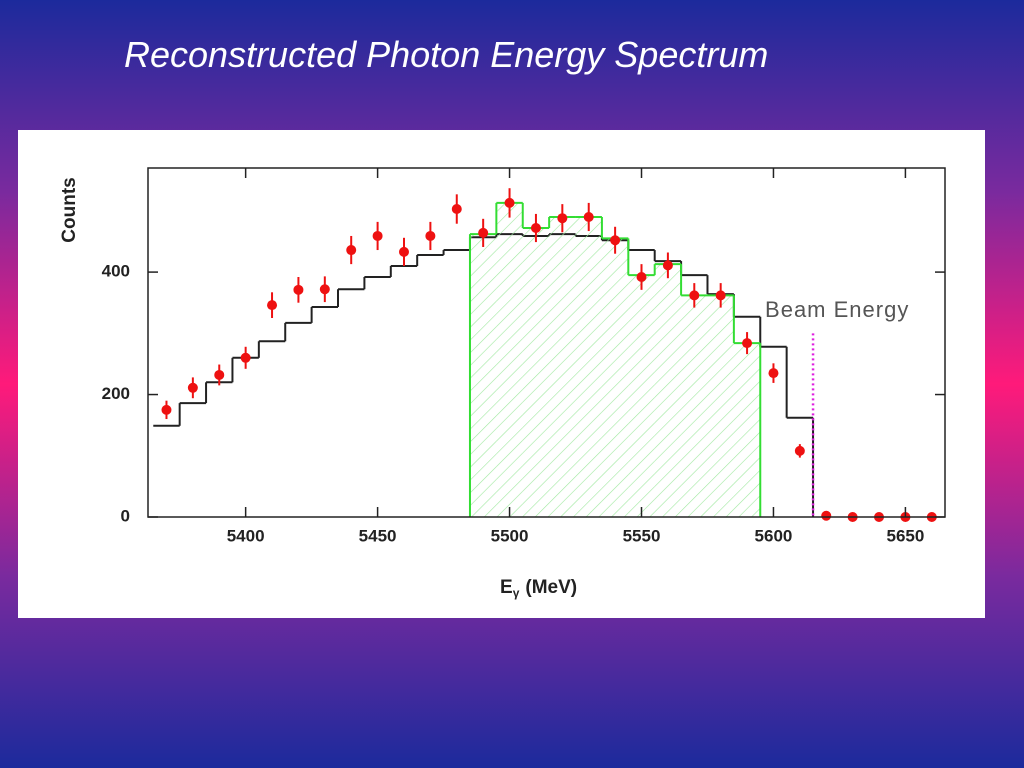 Image resolution: width=1024 pixels, height=768 pixels. Describe the element at coordinates (642, 535) in the screenshot. I see `x-tick-label: 5550` at that location.